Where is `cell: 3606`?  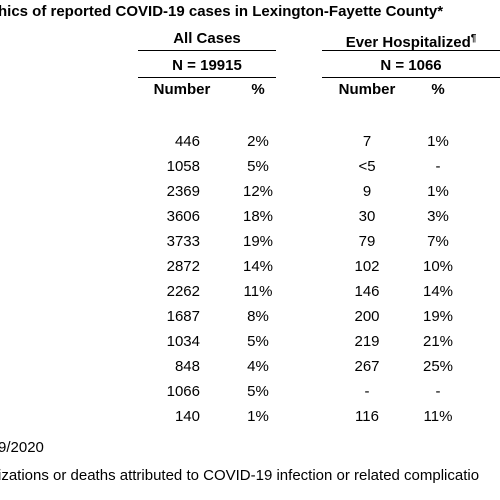
cell: 3606 is located at coordinates (183, 216).